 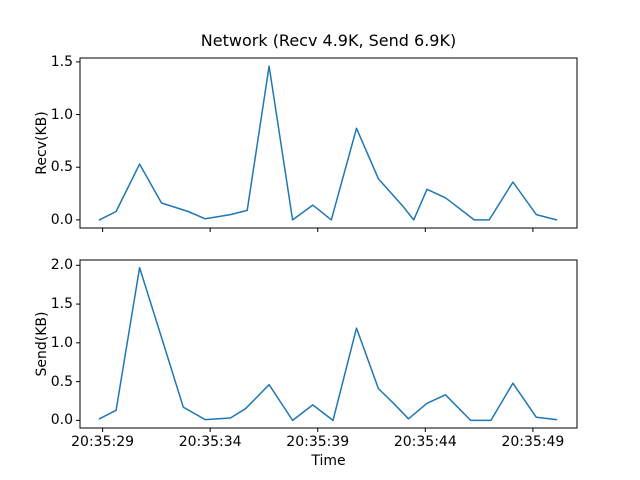 What do you see at coordinates (533, 442) in the screenshot?
I see `x-tick-label: 20:35:49` at bounding box center [533, 442].